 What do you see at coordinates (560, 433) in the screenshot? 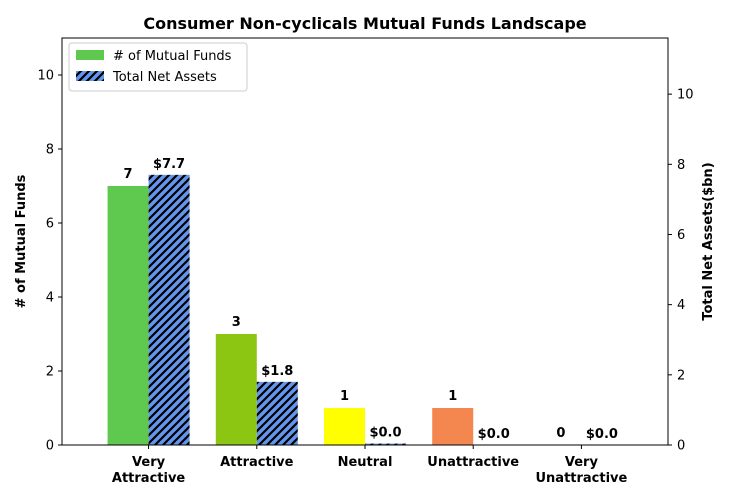
I see `data-label-mutual-funds: 0` at bounding box center [560, 433].